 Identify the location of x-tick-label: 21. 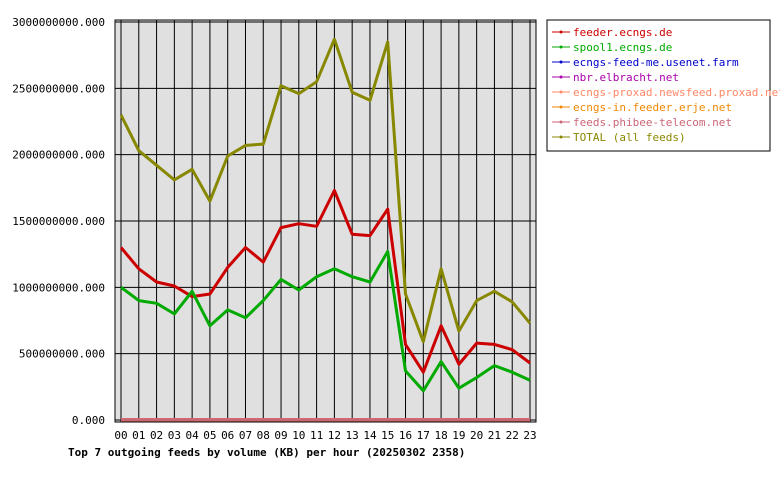
(494, 435).